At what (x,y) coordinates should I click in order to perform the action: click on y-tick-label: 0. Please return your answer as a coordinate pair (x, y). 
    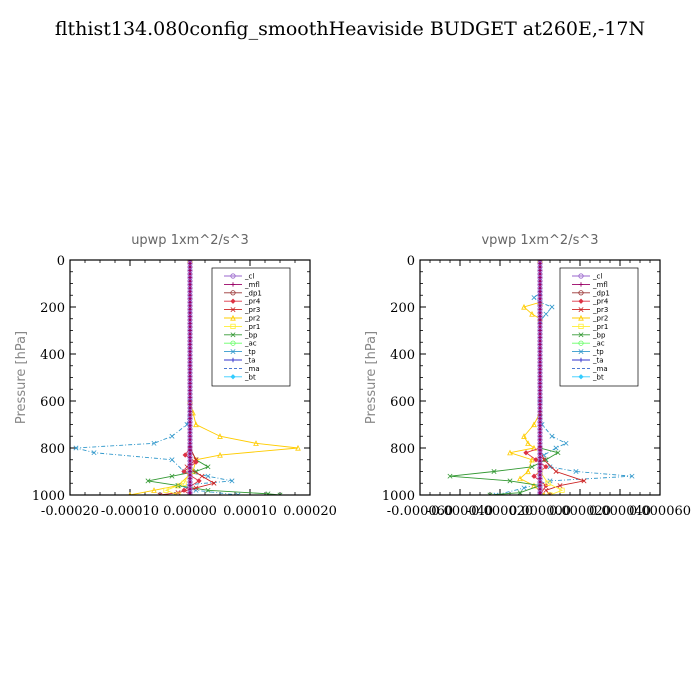
    Looking at the image, I should click on (411, 261).